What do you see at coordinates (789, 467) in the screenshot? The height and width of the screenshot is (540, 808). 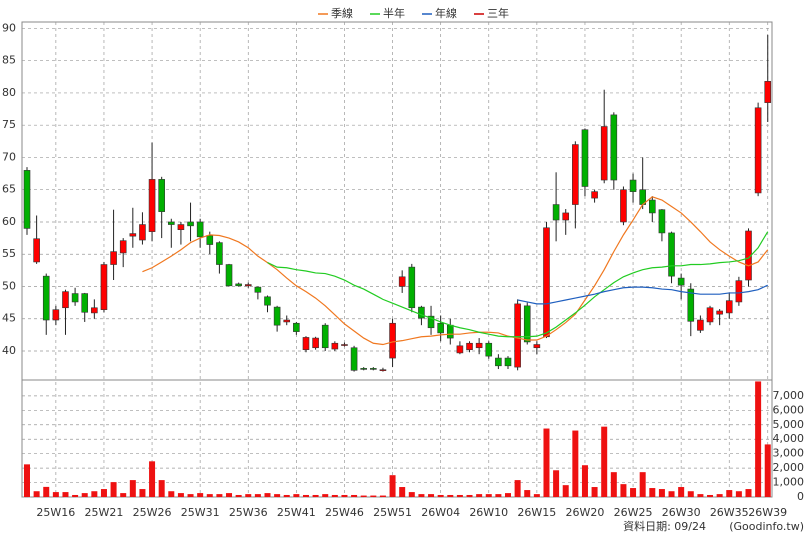 I see `y2-tick-label: 2,000` at bounding box center [789, 467].